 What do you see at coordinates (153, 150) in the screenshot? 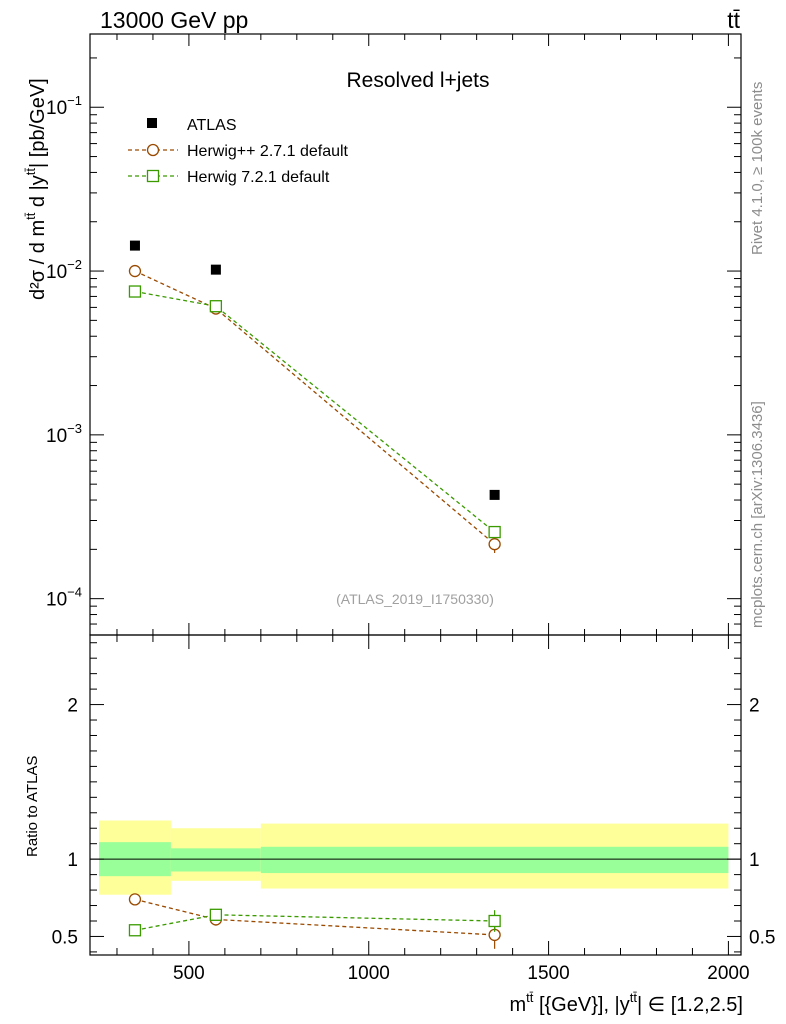
I see `legend-herwigpp-marker` at bounding box center [153, 150].